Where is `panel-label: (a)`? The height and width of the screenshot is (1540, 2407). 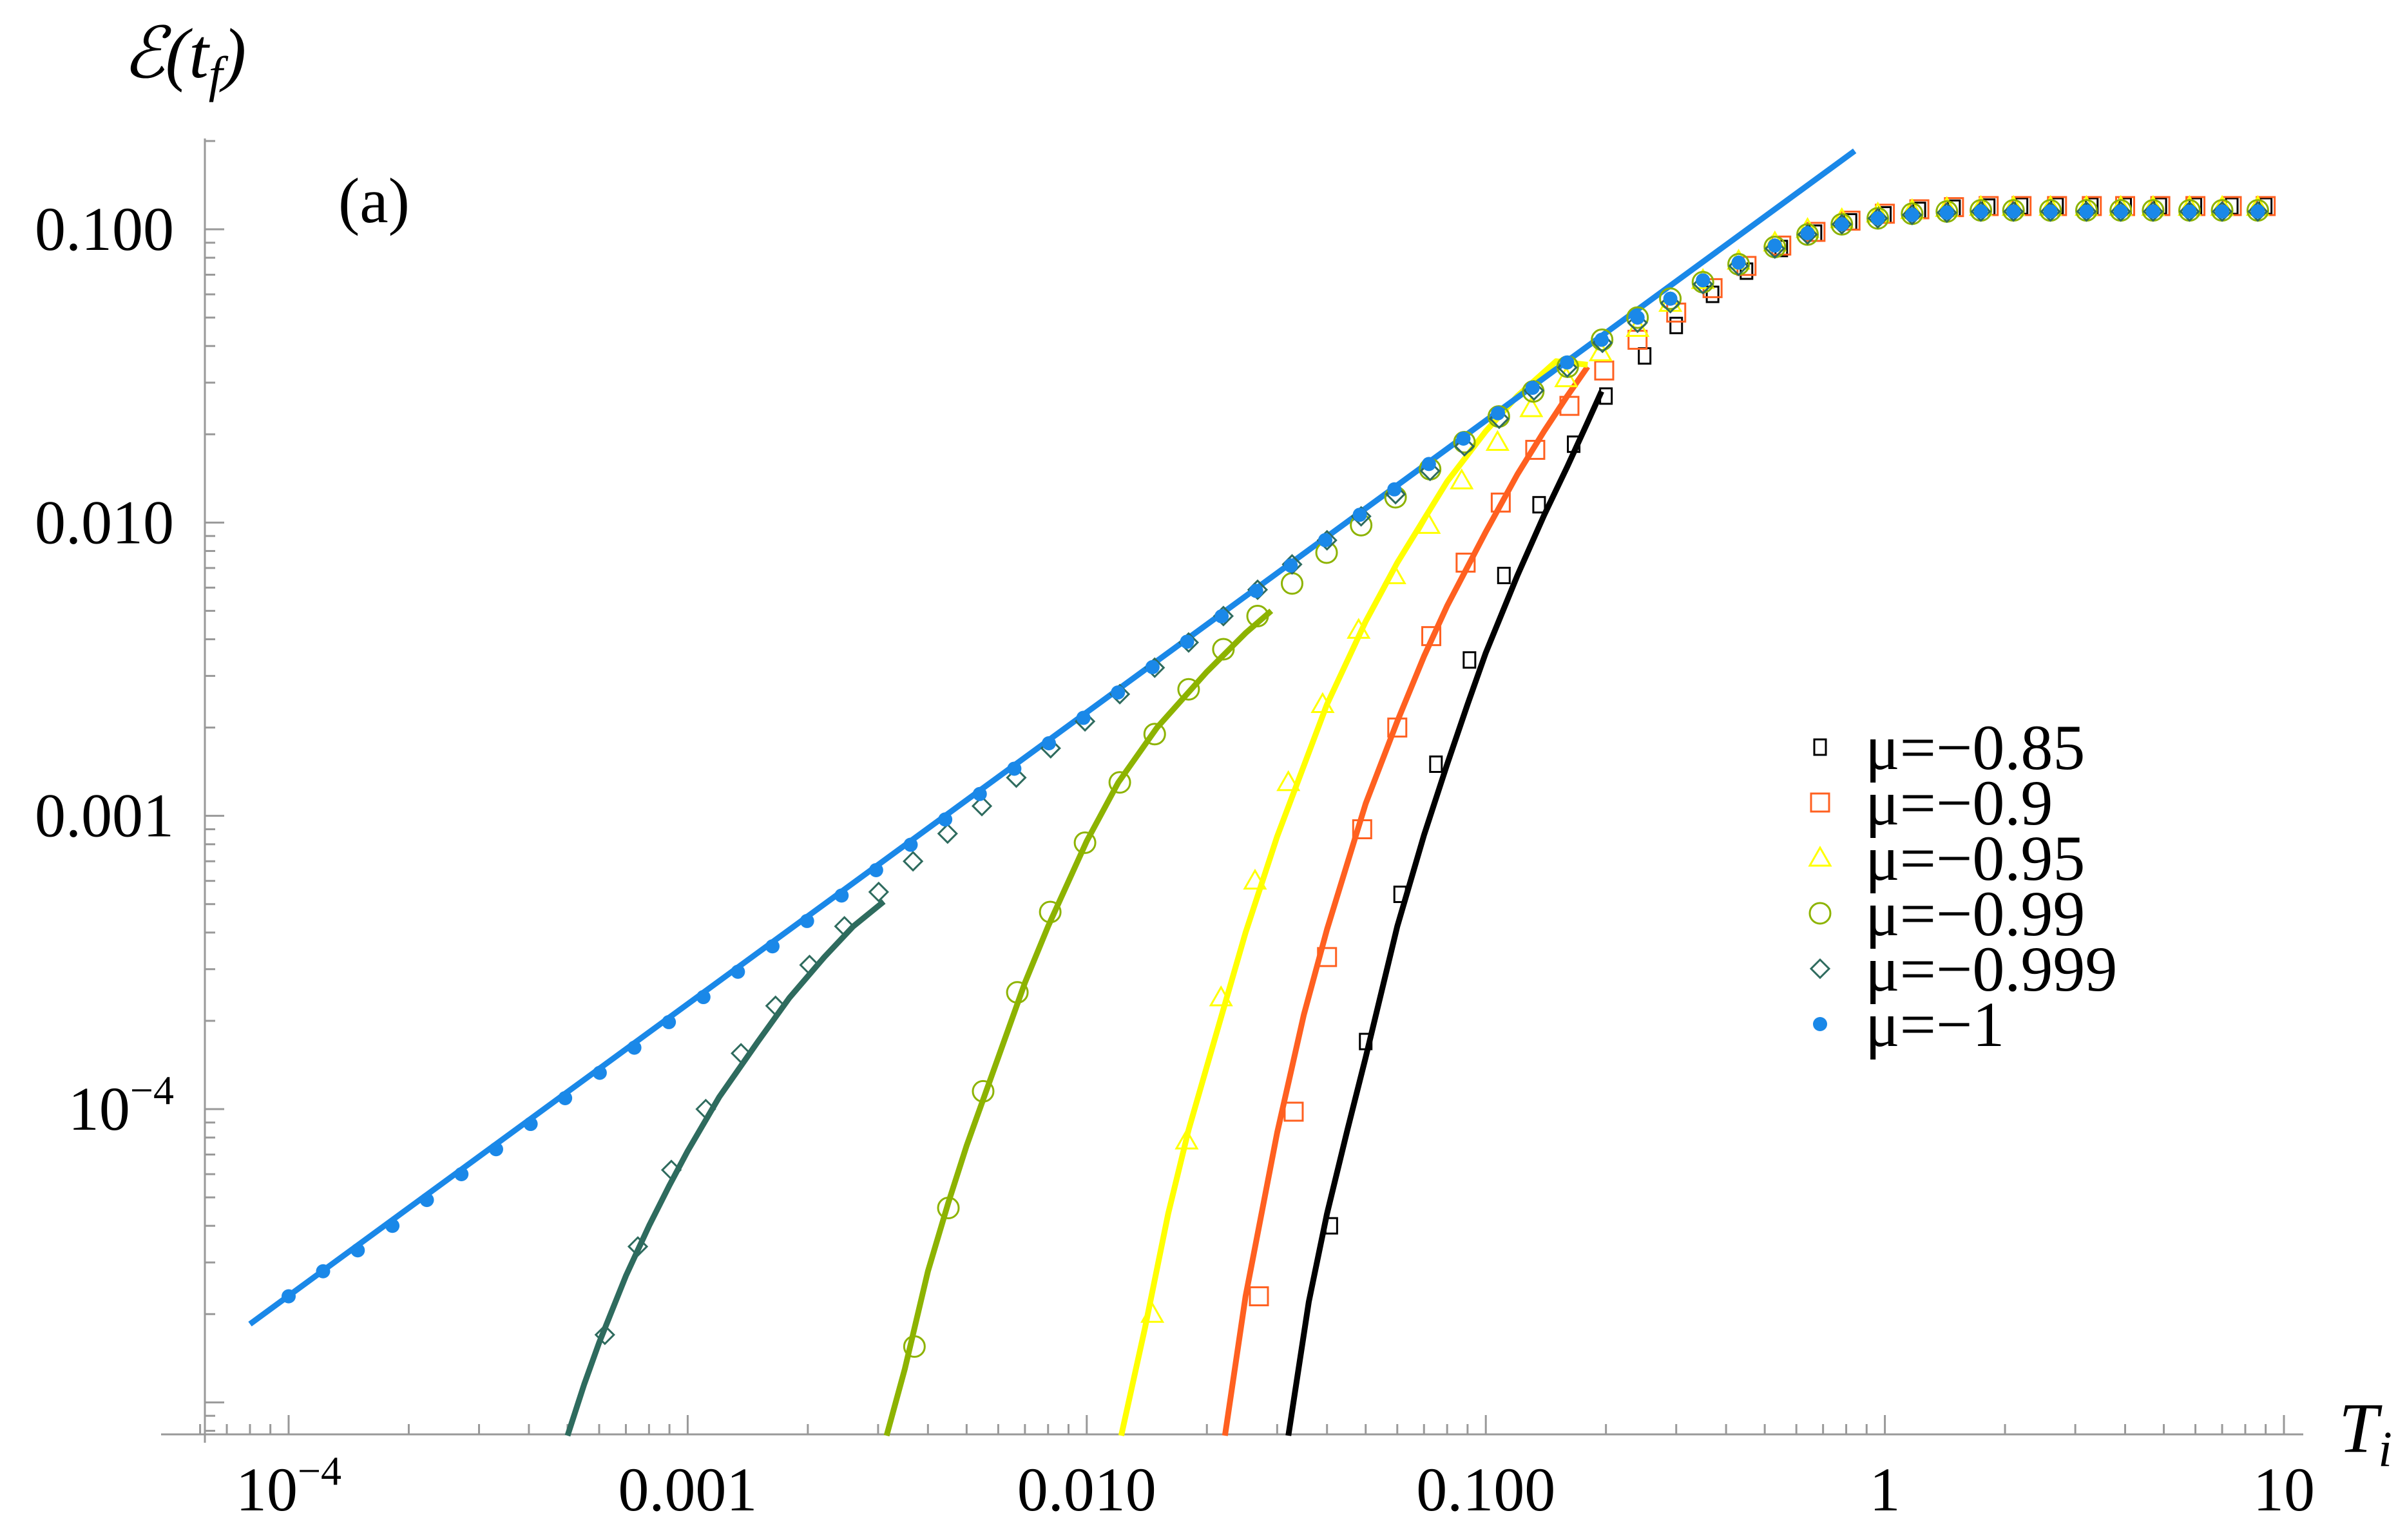
panel-label: (a) is located at coordinates (374, 200).